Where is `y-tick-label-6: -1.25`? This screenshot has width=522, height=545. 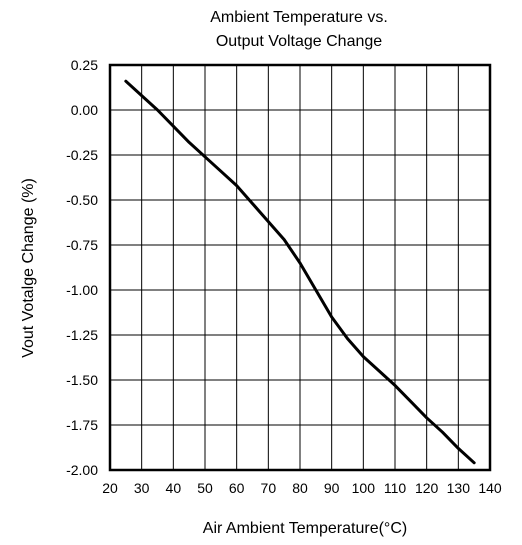
y-tick-label-6: -1.25 is located at coordinates (82, 335).